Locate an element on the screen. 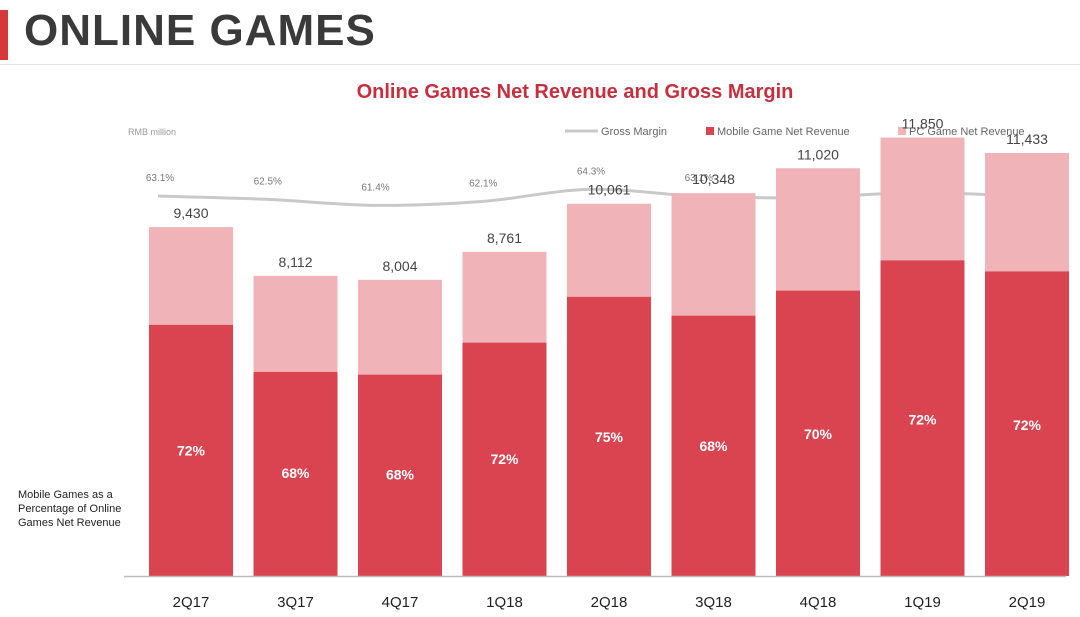 Image resolution: width=1080 pixels, height=617 pixels. total-revenue-label: 8,112 is located at coordinates (296, 262).